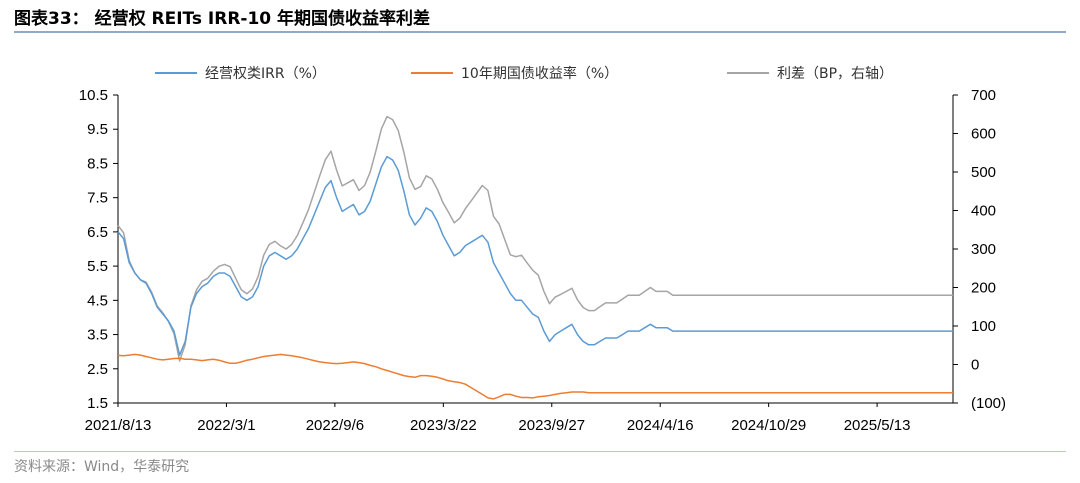 This screenshot has width=1080, height=483. Describe the element at coordinates (97, 129) in the screenshot. I see `left-tick-label: 9.5` at that location.